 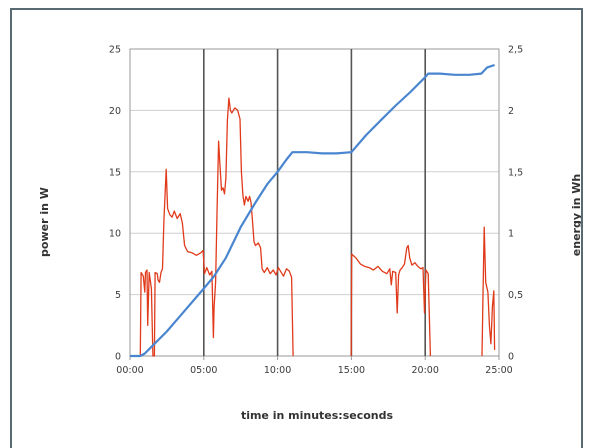 I want to click on x-axis-label: time in minutes:seconds, so click(x=317, y=415).